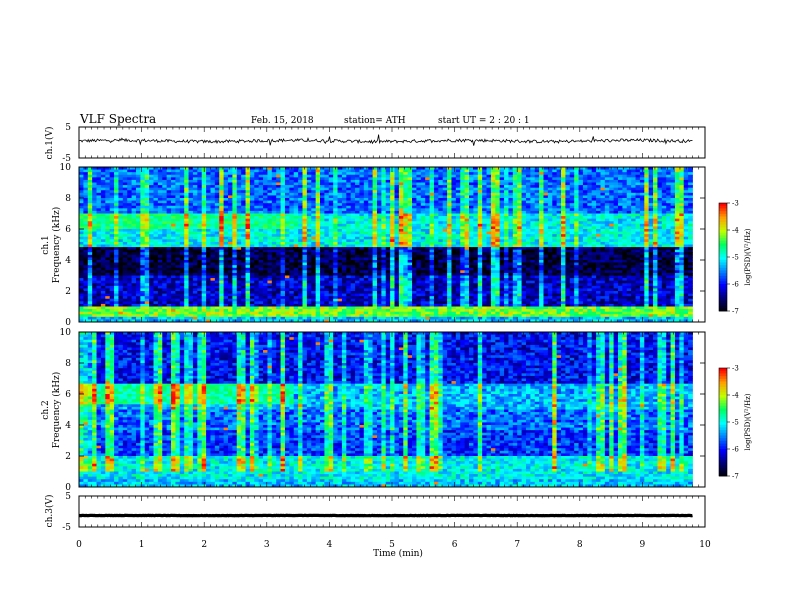 Image resolution: width=792 pixels, height=612 pixels. Describe the element at coordinates (484, 121) in the screenshot. I see `start-time-label: start UT = 2 : 20 : 1` at that location.